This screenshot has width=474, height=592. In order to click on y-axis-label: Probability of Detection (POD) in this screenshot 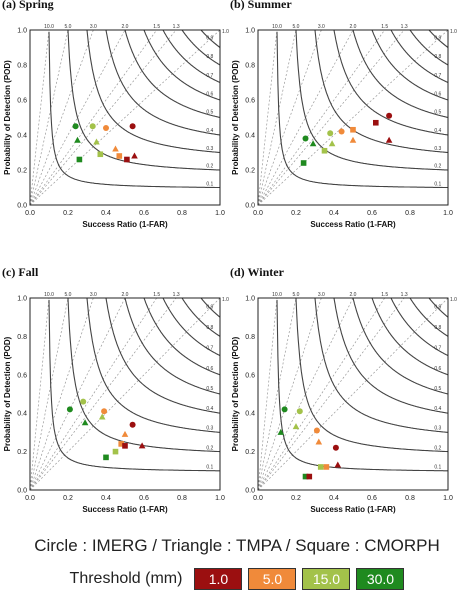, I will do `click(7, 393)`.